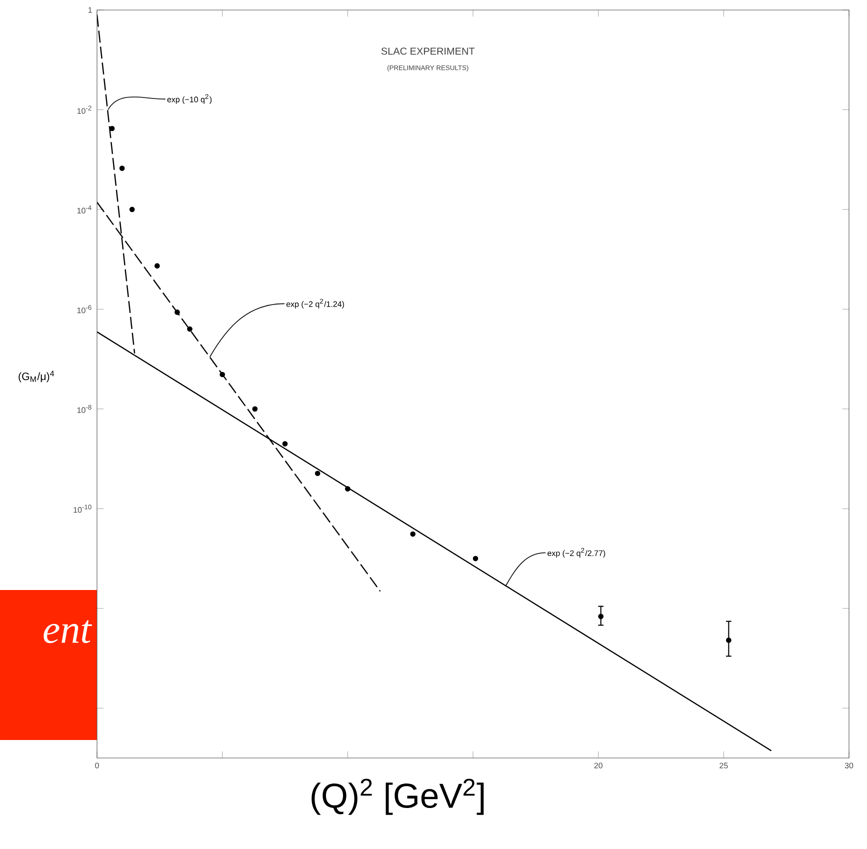 The width and height of the screenshot is (867, 849). Describe the element at coordinates (598, 765) in the screenshot. I see `x-tick-label: 20` at that location.